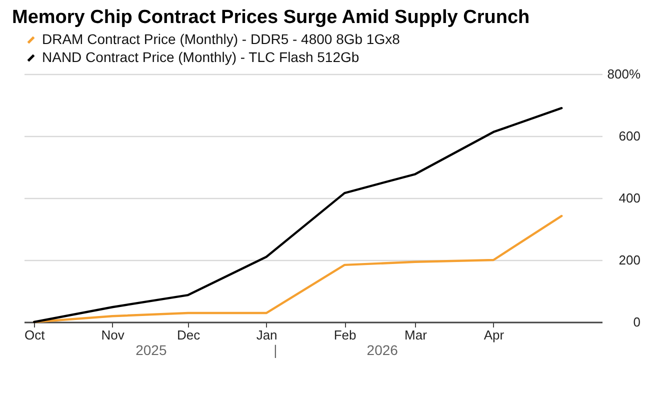  Describe the element at coordinates (345, 335) in the screenshot. I see `x-tick-label: Feb` at that location.